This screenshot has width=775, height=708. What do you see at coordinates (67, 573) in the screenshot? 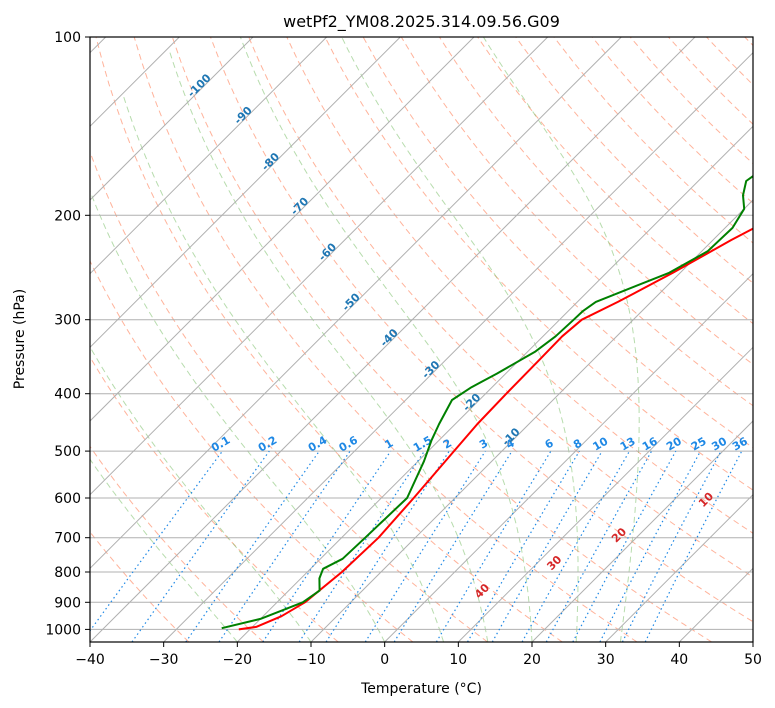
I see `y-tick-label: 800` at bounding box center [67, 573].